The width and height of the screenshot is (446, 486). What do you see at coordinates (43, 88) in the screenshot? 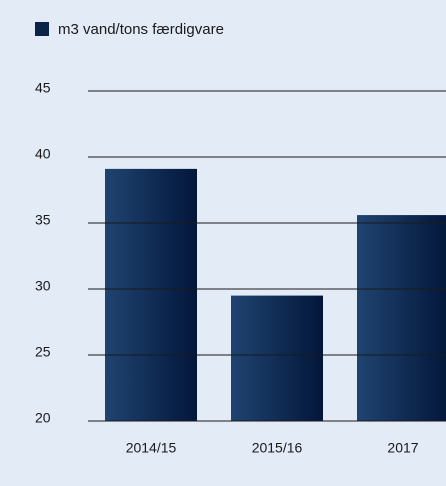
I see `y-tick-label: 45` at bounding box center [43, 88].